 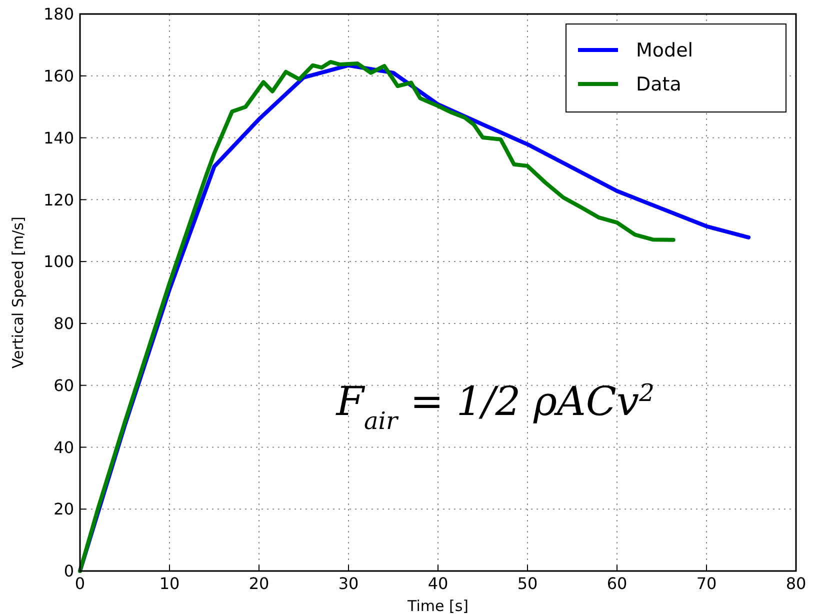 What do you see at coordinates (348, 583) in the screenshot?
I see `x-tick-label: 30` at bounding box center [348, 583].